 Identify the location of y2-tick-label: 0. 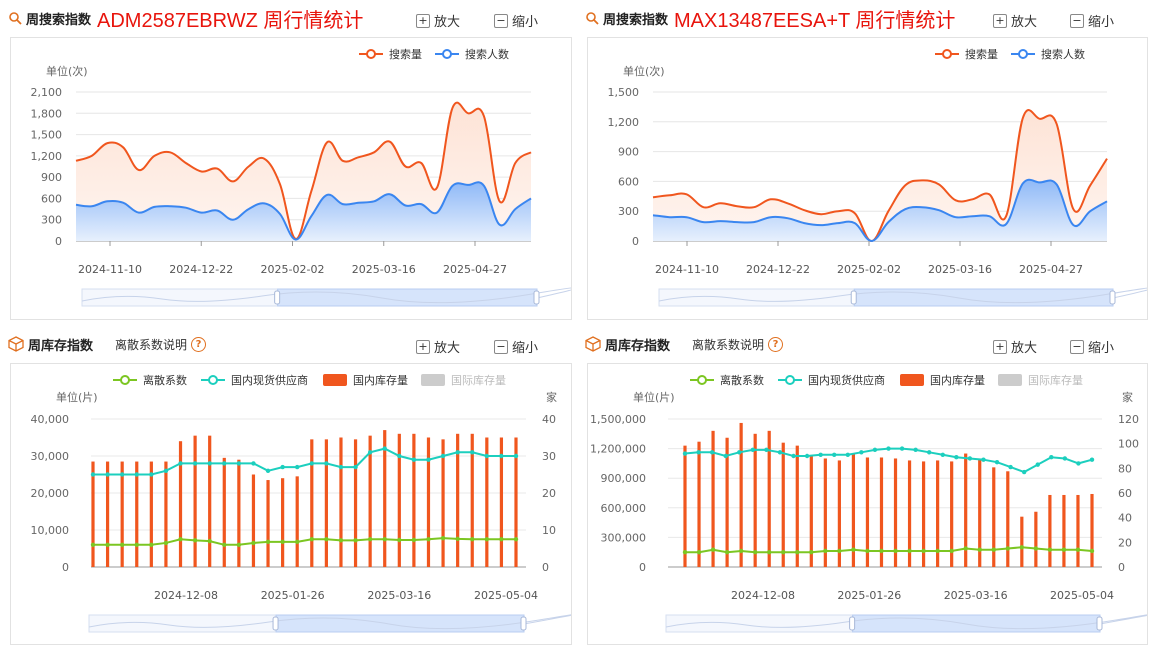
(545, 567).